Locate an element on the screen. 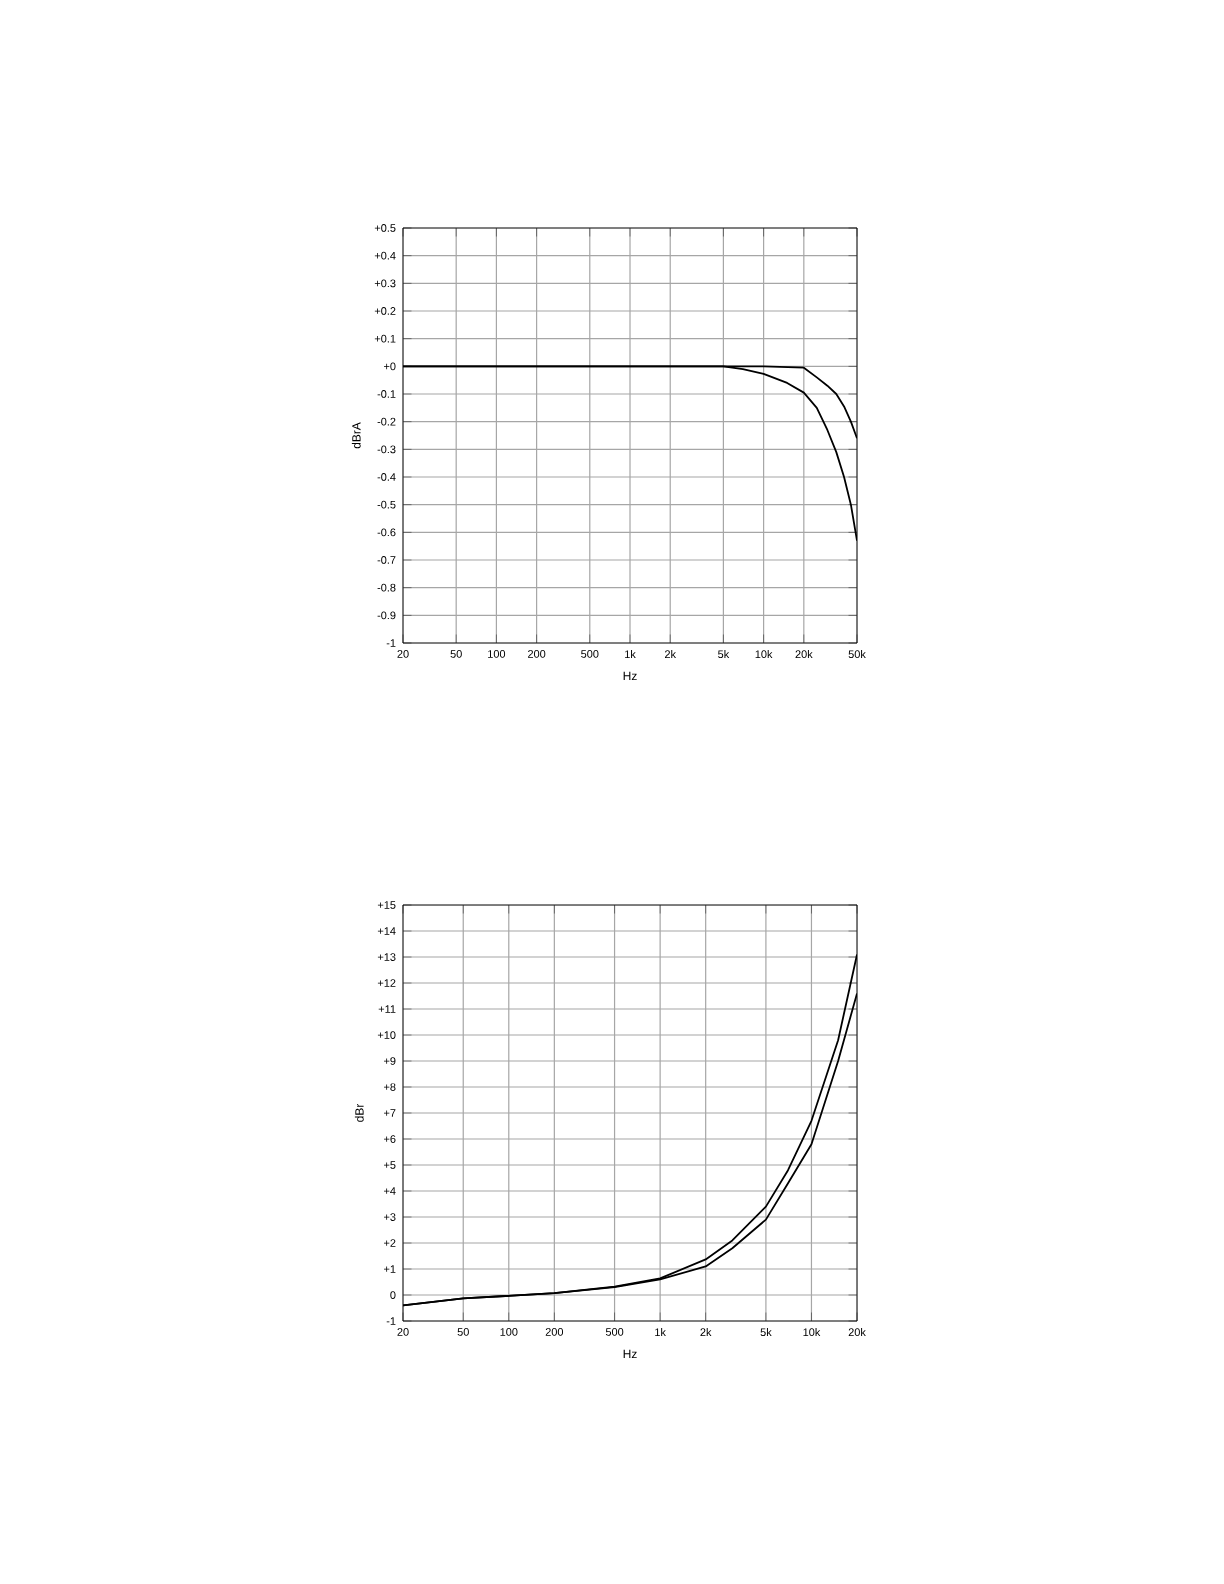 The width and height of the screenshot is (1224, 1584). y-tick-label: +13 is located at coordinates (386, 957).